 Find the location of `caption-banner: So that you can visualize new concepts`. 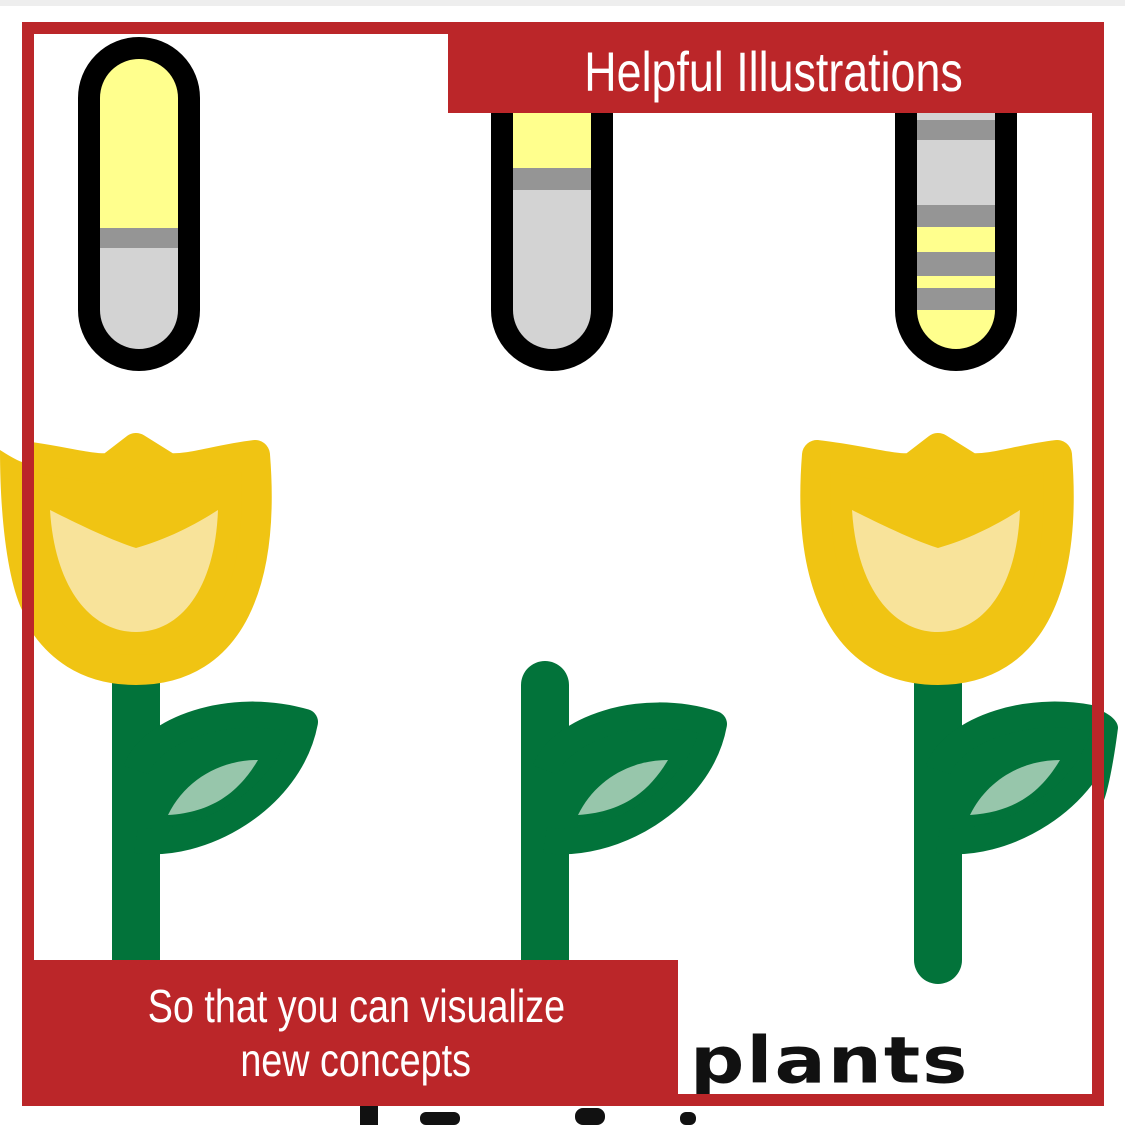

caption-banner: So that you can visualize new concepts is located at coordinates (356, 1033).